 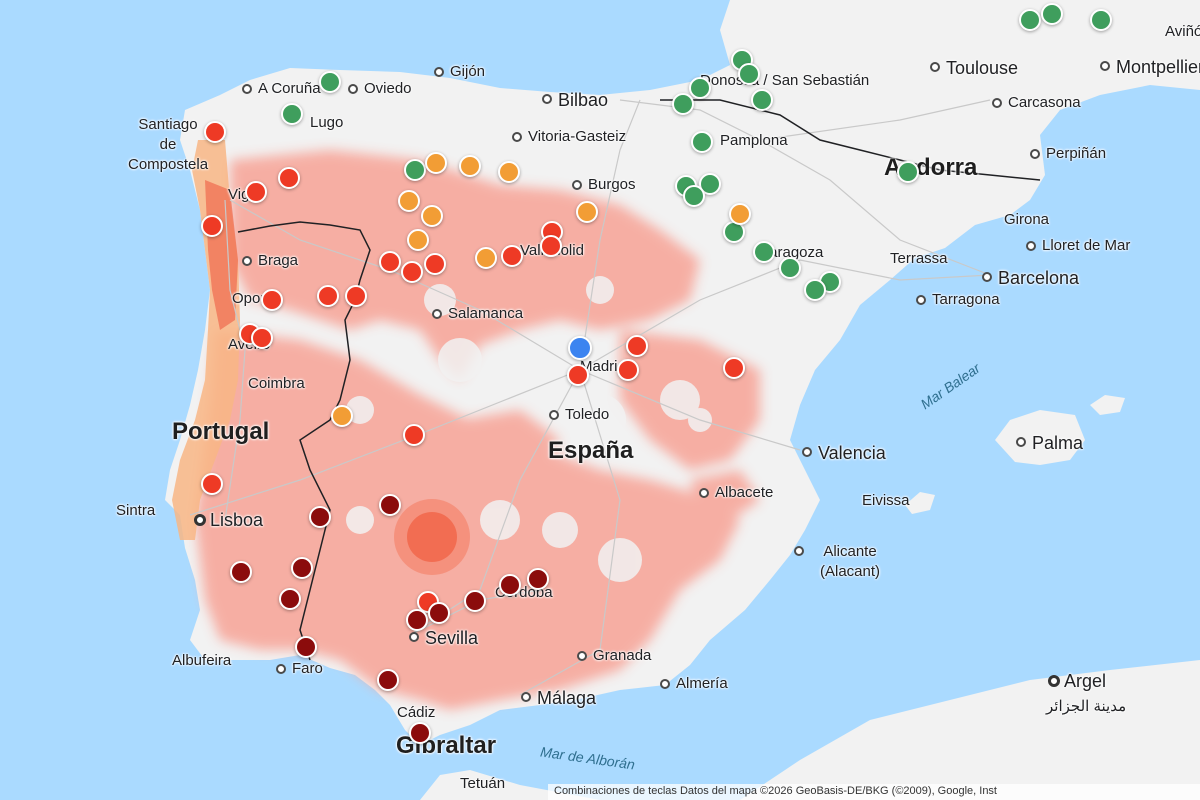 What do you see at coordinates (580, 348) in the screenshot?
I see `user-location-marker` at bounding box center [580, 348].